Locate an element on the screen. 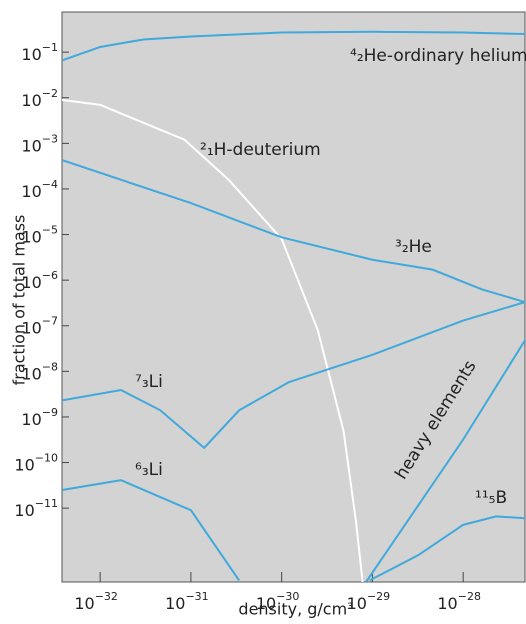  y-tick-label: 10⁻¹ is located at coordinates (39, 52).